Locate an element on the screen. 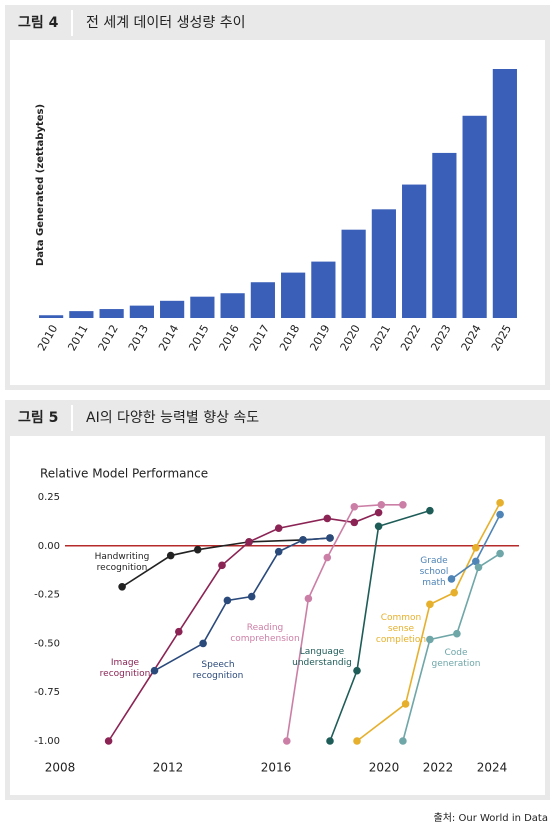 The image size is (555, 839). y-tick-label: -1.00 is located at coordinates (47, 741).